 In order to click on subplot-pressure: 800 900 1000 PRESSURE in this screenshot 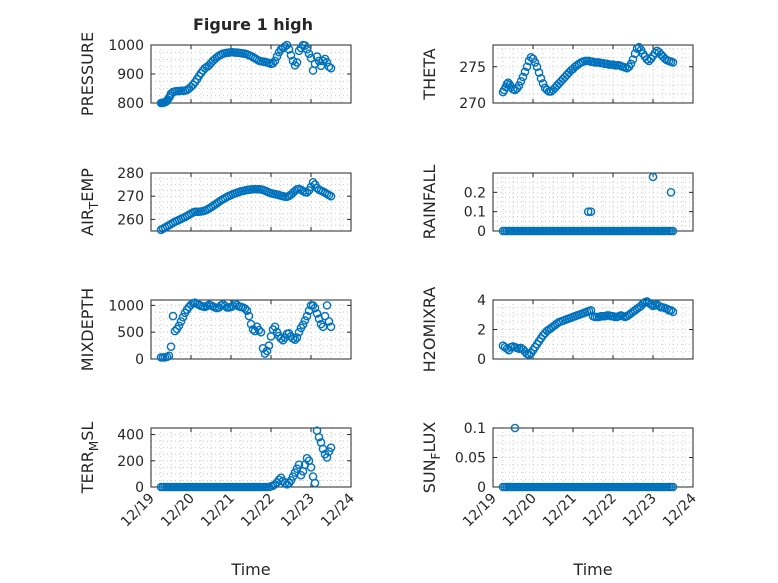, I will do `click(215, 74)`.